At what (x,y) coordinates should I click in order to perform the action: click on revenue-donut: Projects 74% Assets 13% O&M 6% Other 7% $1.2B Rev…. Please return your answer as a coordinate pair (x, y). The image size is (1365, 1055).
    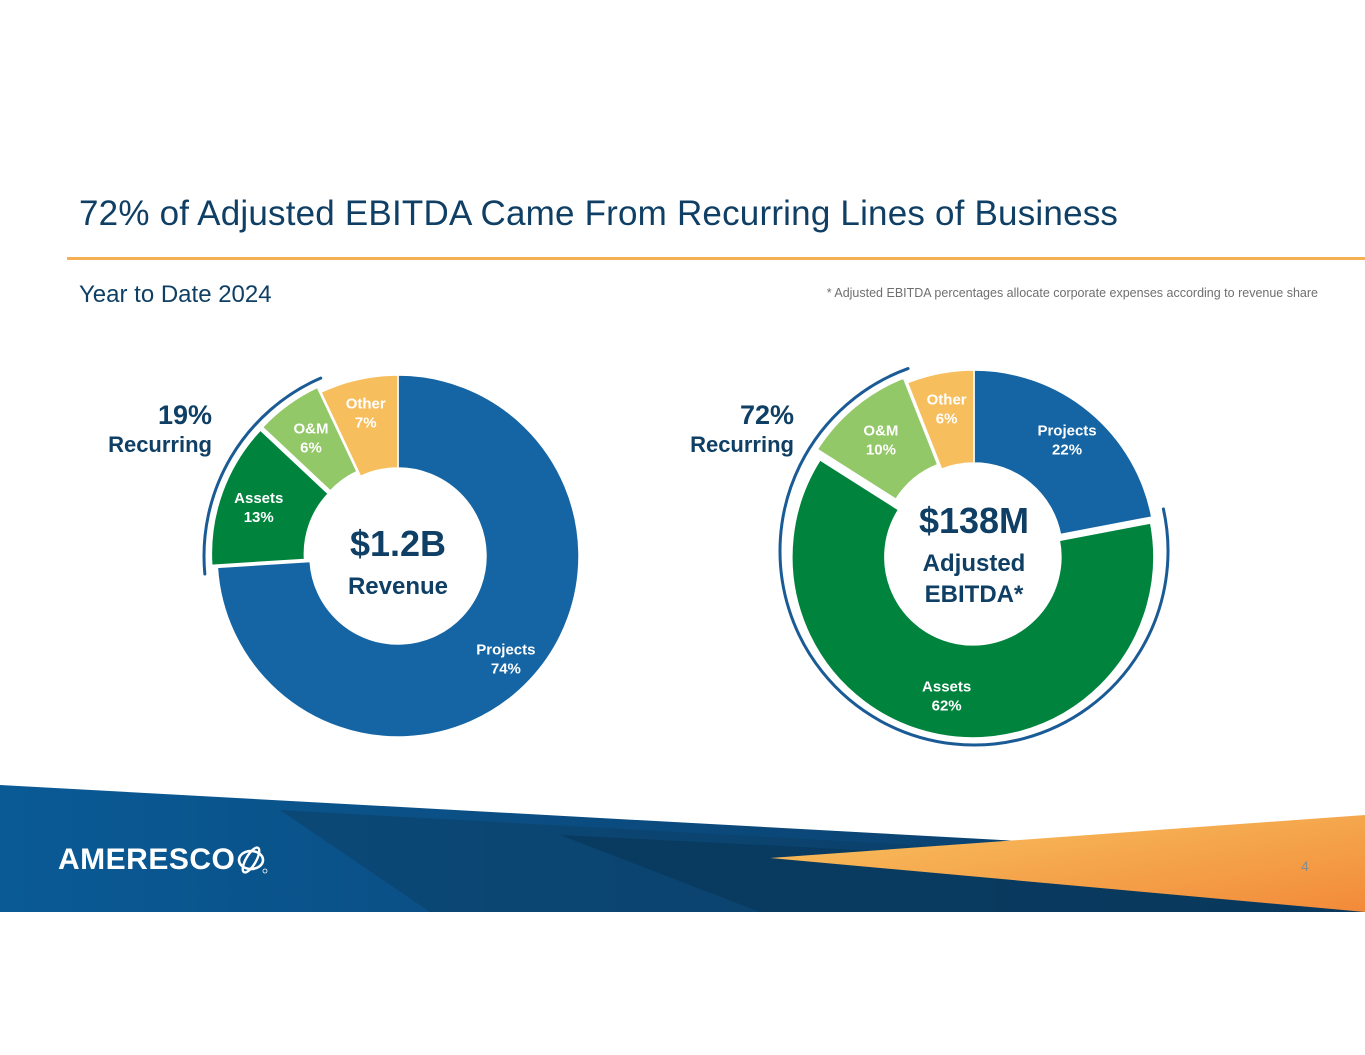
    Looking at the image, I should click on (391, 556).